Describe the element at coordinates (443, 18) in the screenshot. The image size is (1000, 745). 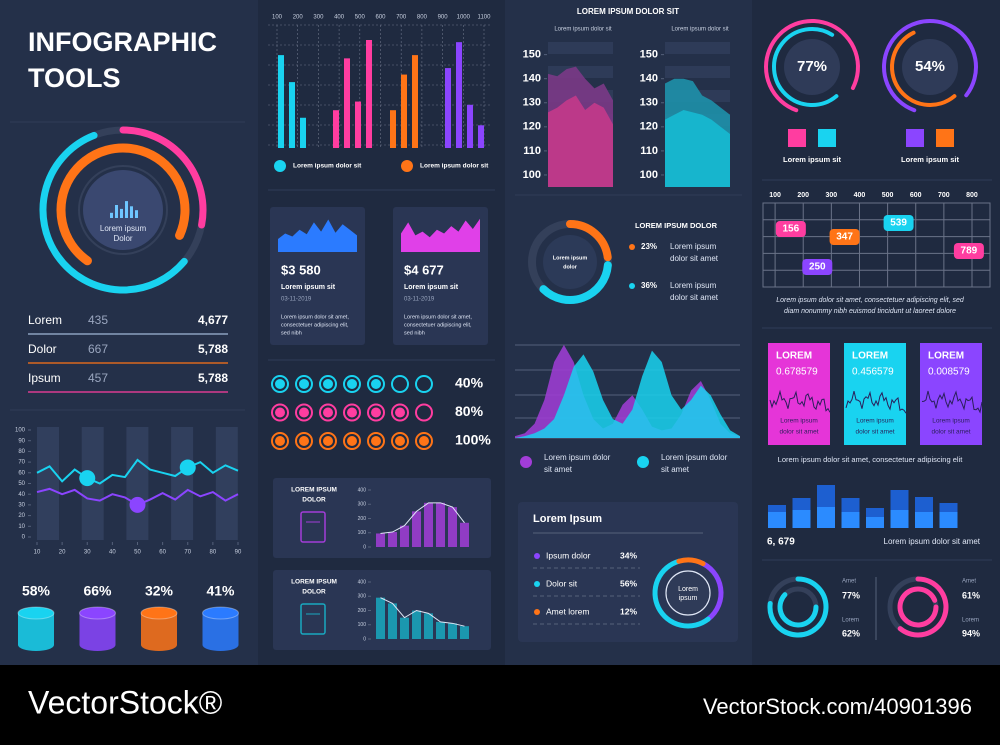
I see `x-tick-label: 900` at that location.